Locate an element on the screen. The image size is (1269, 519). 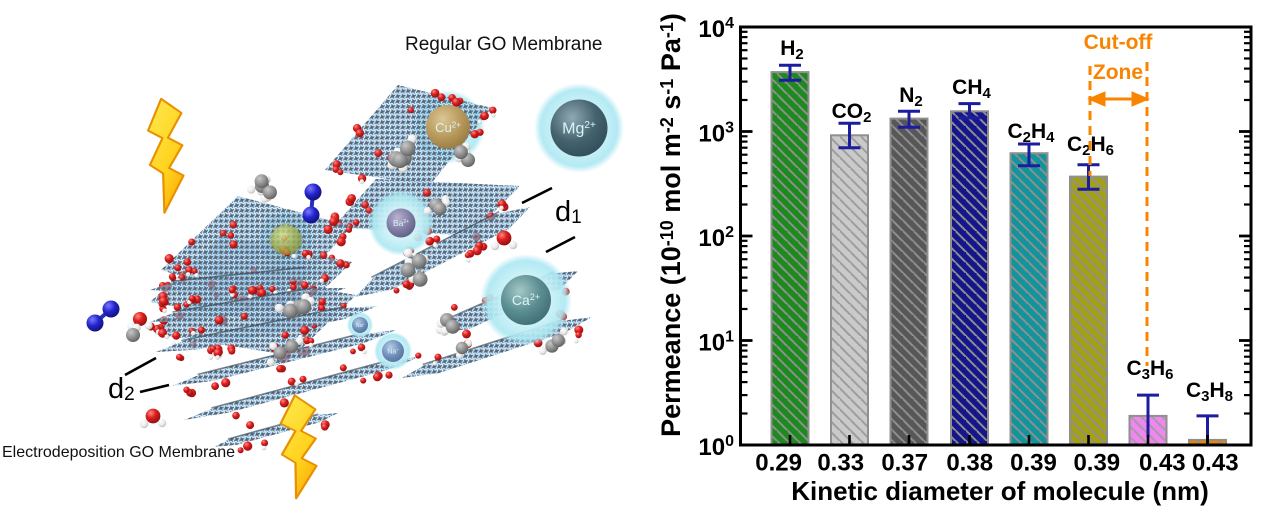
svg-text: Cut-off is located at coordinates (1119, 42).